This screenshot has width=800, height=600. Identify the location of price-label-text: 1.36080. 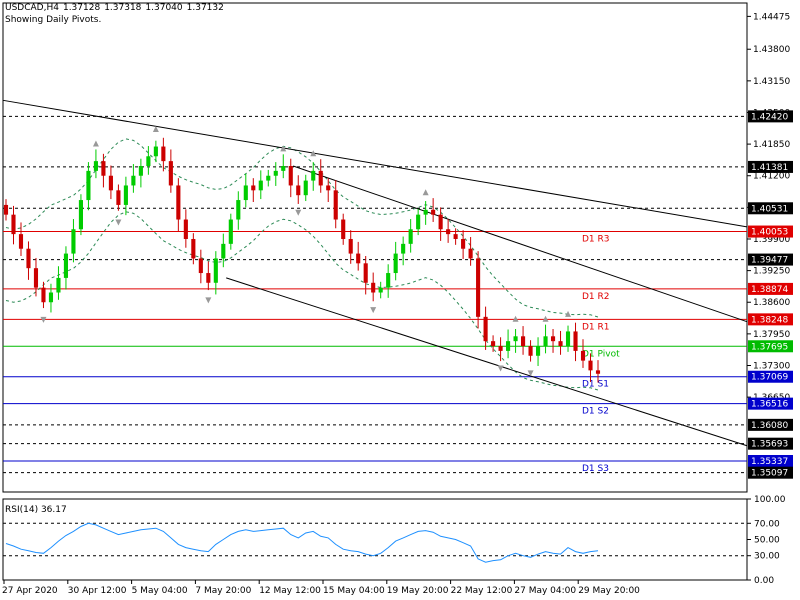
(769, 426).